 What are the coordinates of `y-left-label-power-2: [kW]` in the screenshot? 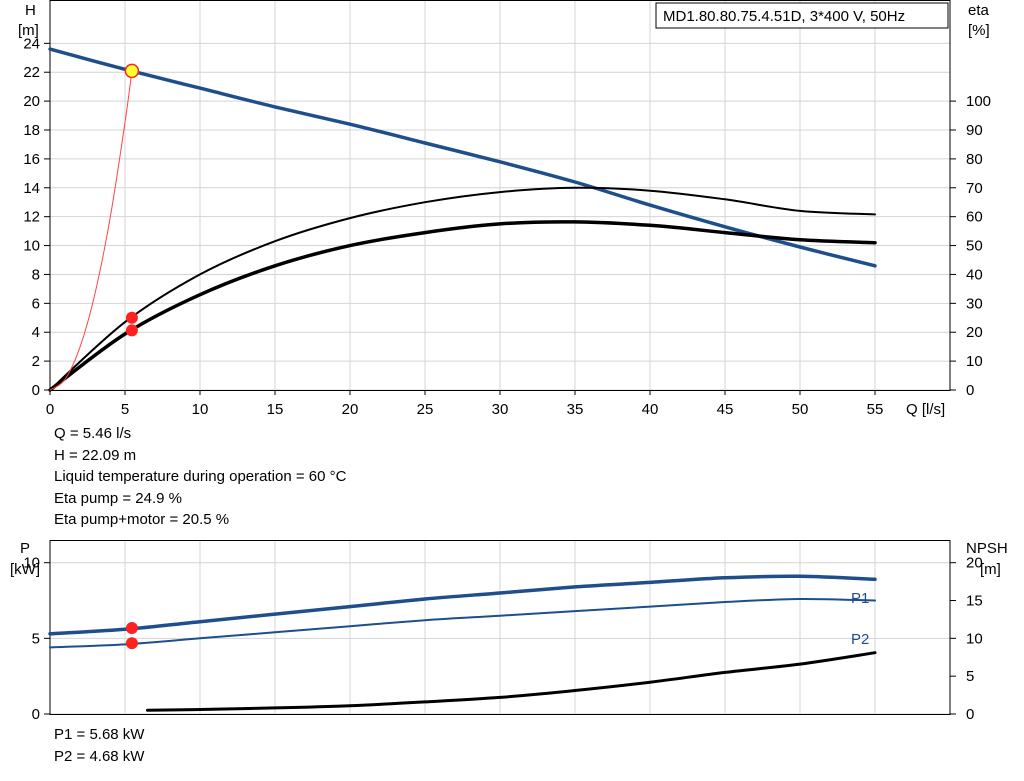 It's located at (25, 569).